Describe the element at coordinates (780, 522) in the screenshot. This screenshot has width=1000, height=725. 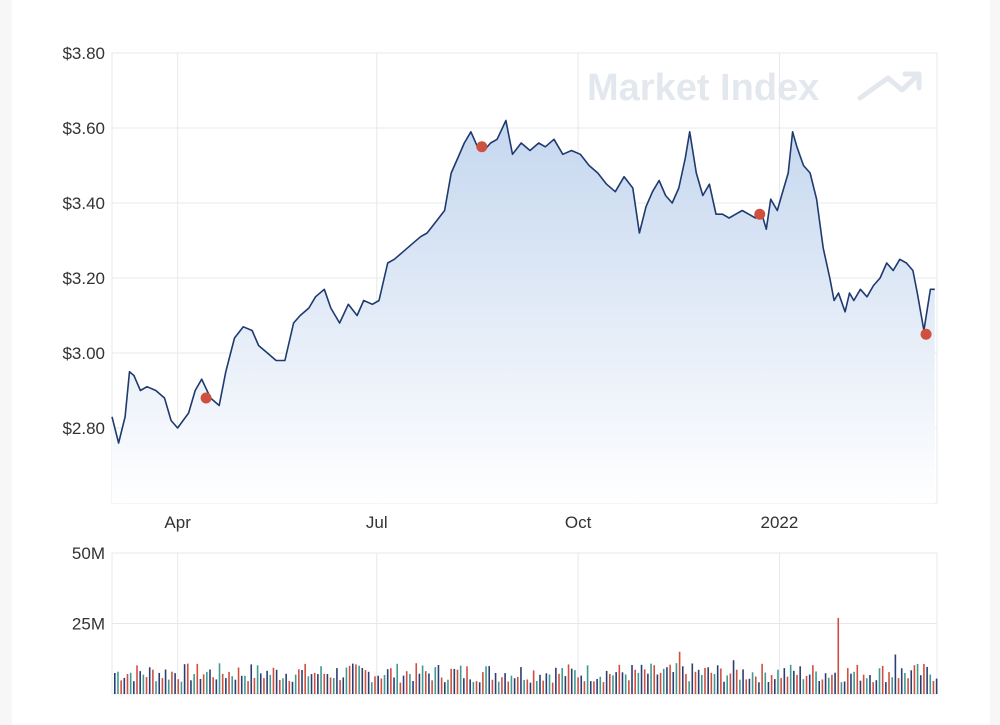
I see `price-x-tick-label: 2022` at that location.